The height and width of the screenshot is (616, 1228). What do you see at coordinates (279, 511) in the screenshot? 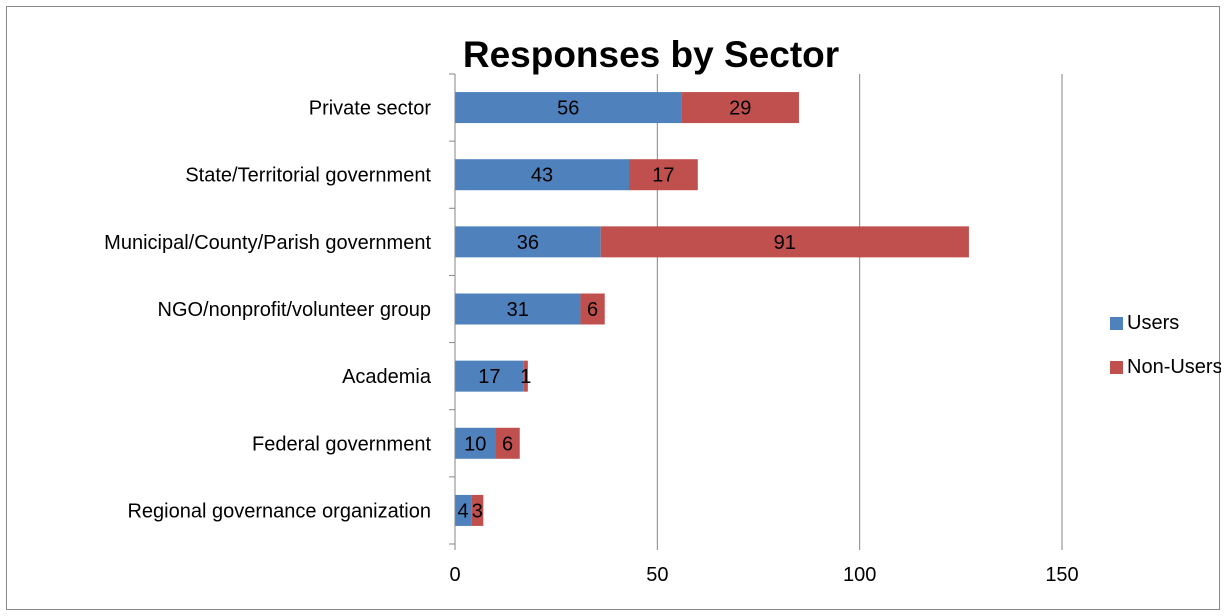
I see `category-label: Regional governance organization` at bounding box center [279, 511].